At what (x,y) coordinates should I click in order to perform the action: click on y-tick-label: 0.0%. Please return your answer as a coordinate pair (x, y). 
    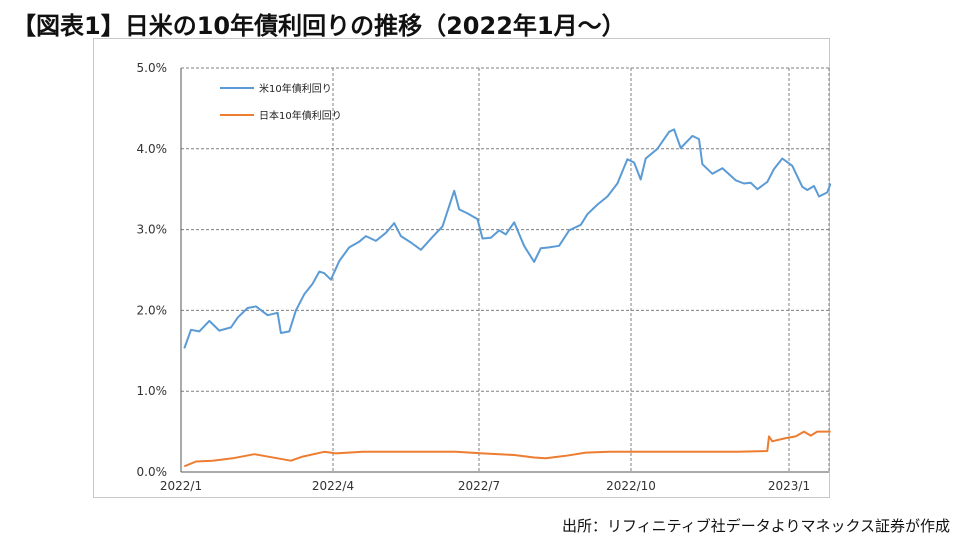
    Looking at the image, I should click on (152, 472).